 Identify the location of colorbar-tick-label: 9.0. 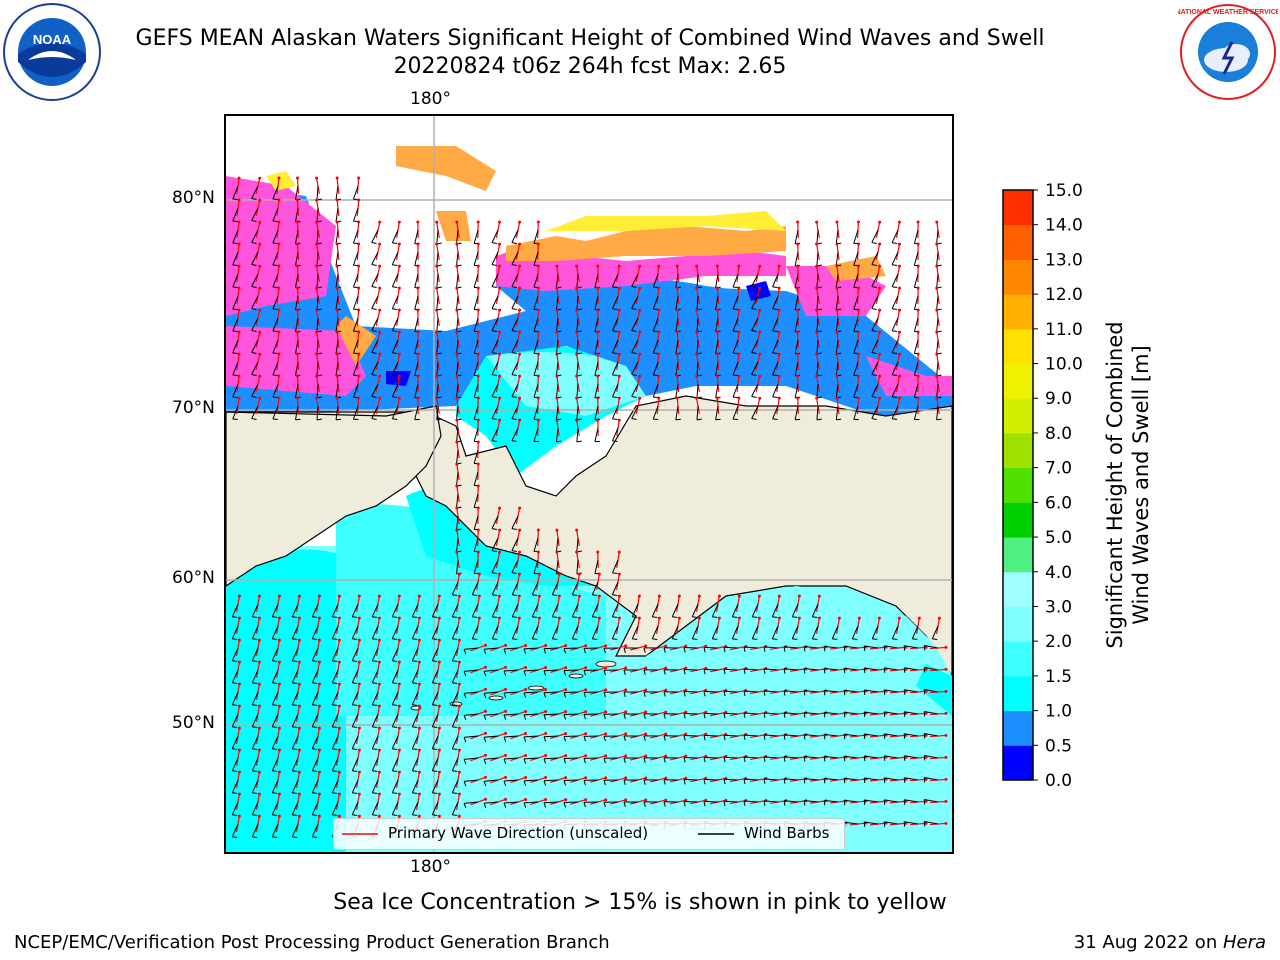
(1058, 399).